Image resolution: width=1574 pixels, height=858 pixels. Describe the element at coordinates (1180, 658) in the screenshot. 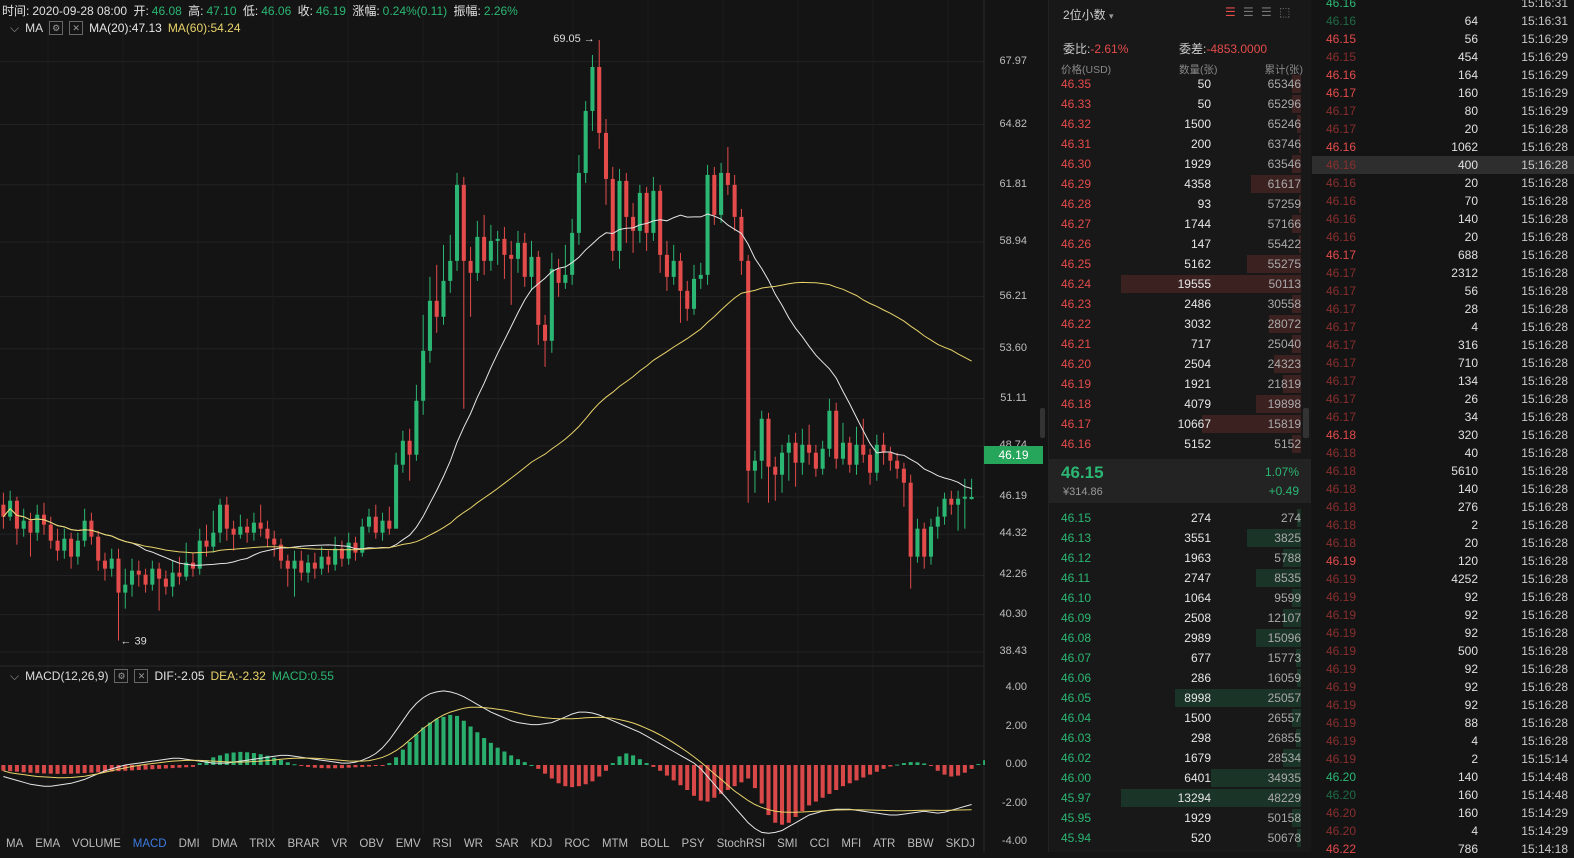

I see `bid-row: 46.07 677 15773` at that location.